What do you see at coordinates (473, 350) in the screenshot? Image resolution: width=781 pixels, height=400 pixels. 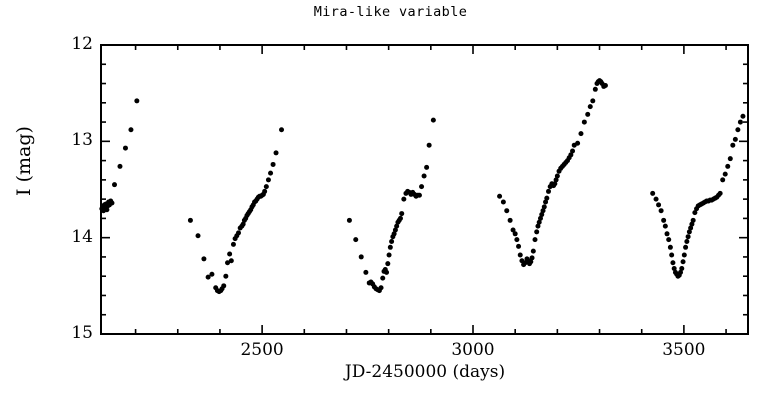 I see `x-tick-label: 3000` at bounding box center [473, 350].